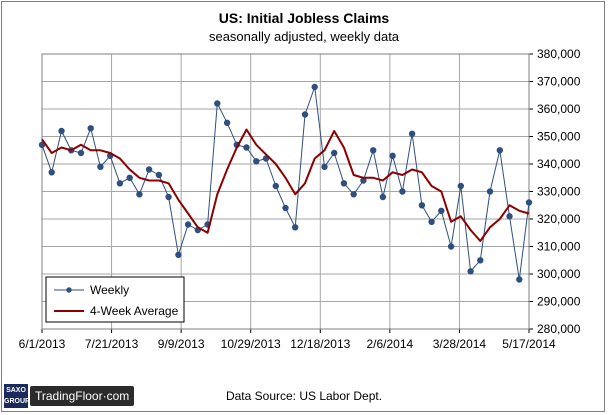 The height and width of the screenshot is (415, 608). Describe the element at coordinates (304, 18) in the screenshot. I see `chart-title: US: Initial Jobless Claims` at that location.